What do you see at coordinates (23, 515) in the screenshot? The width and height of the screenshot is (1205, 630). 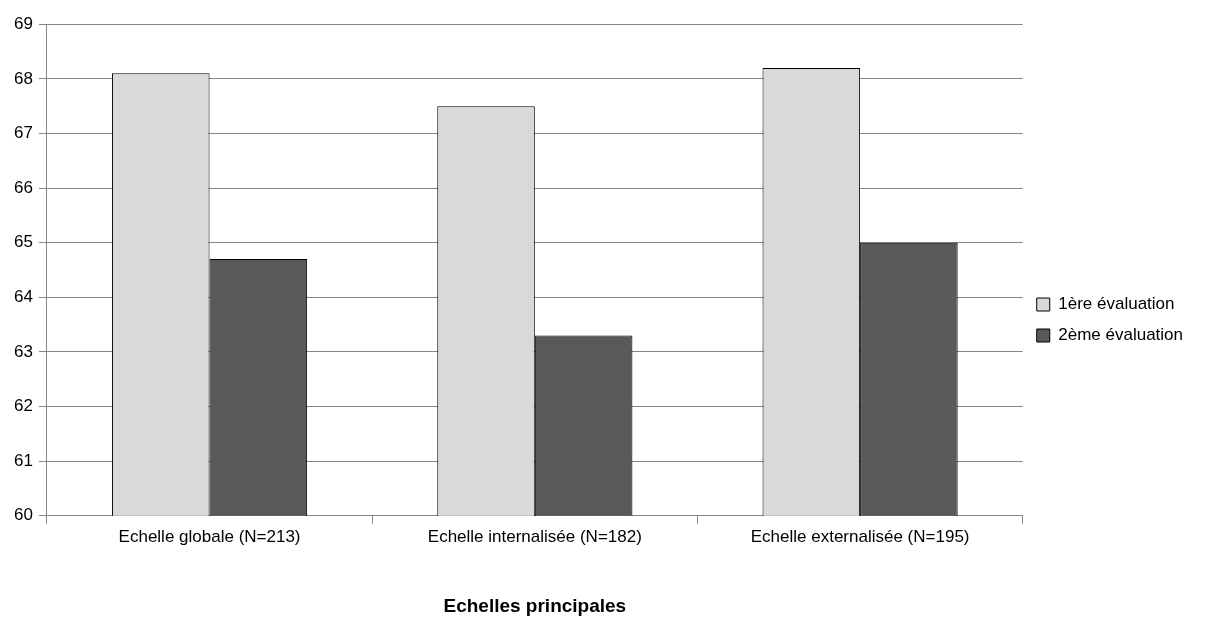 I see `y-tick-label: 60` at bounding box center [23, 515].